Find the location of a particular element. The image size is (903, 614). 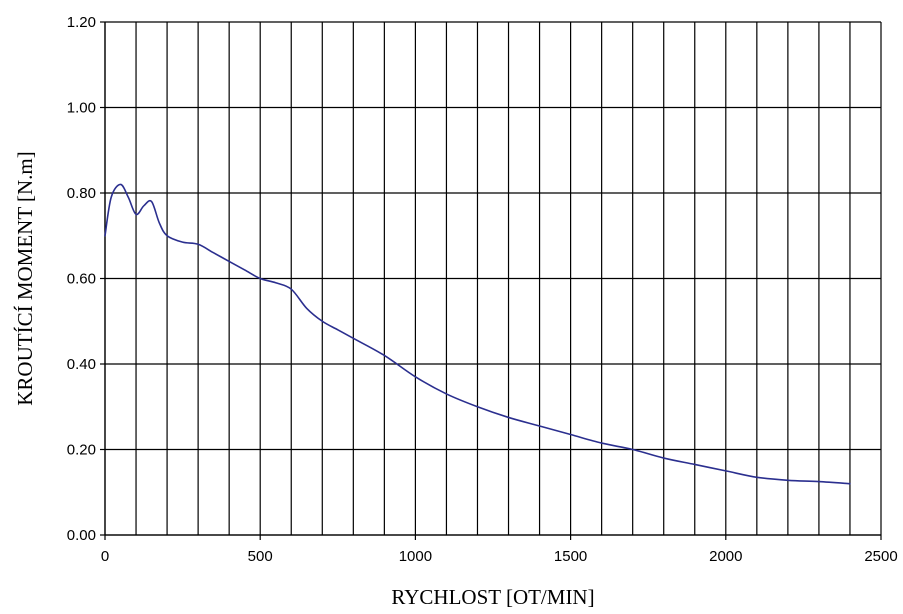

x-tick-label: 2500 is located at coordinates (880, 556).